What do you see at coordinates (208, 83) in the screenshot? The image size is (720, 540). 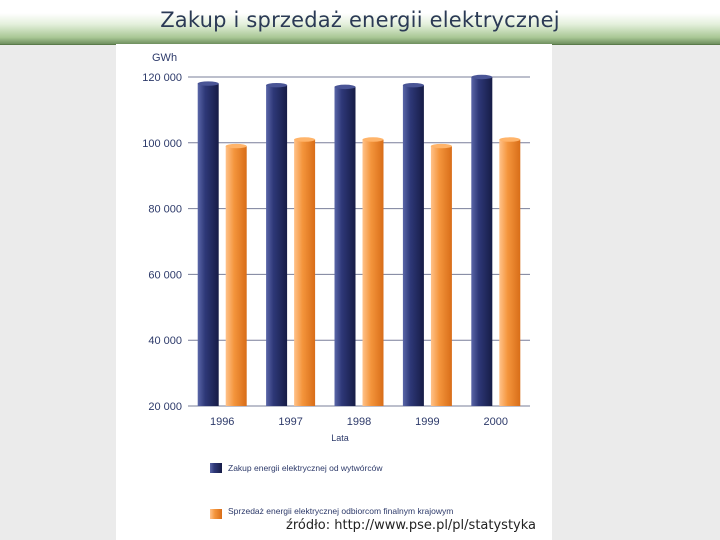 I see `bar-purchase-cap-1996` at bounding box center [208, 83].